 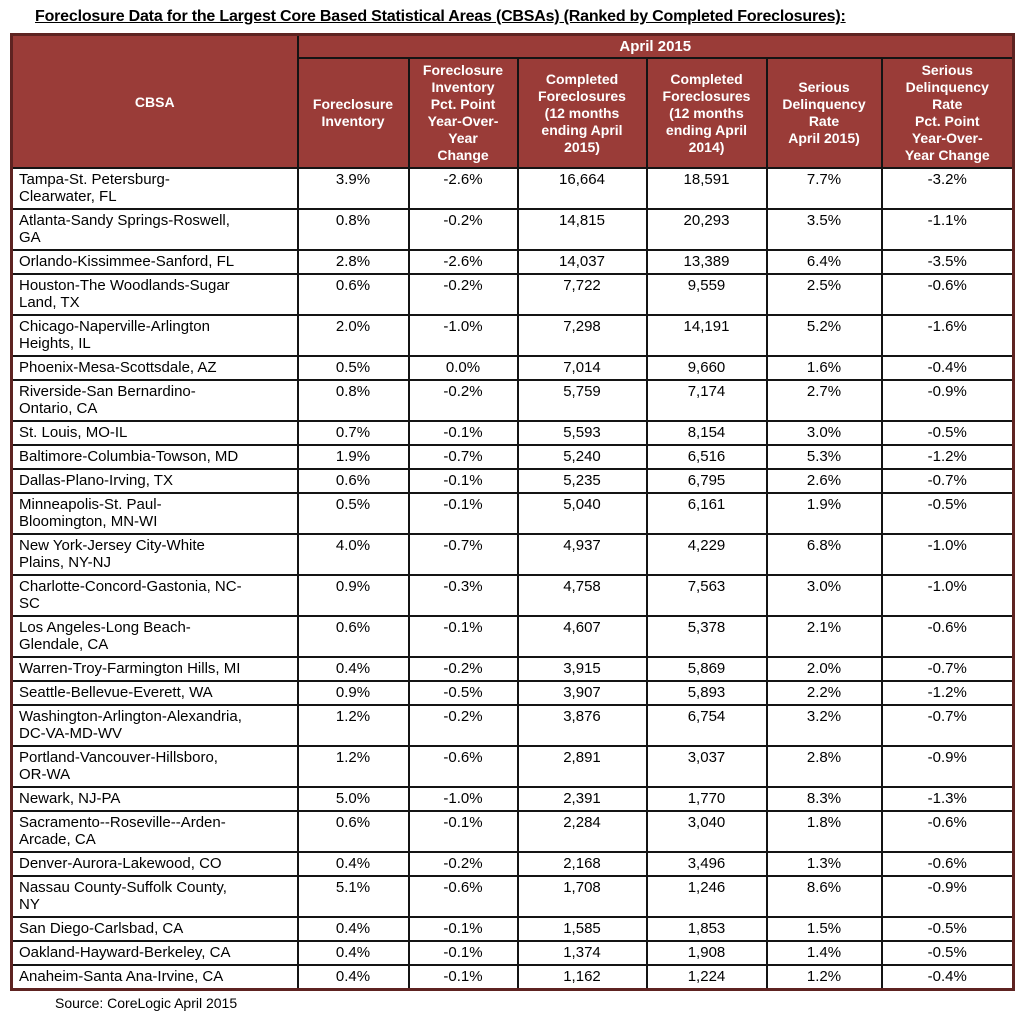 What do you see at coordinates (582, 929) in the screenshot?
I see `completed-2015-cell: 1,585` at bounding box center [582, 929].